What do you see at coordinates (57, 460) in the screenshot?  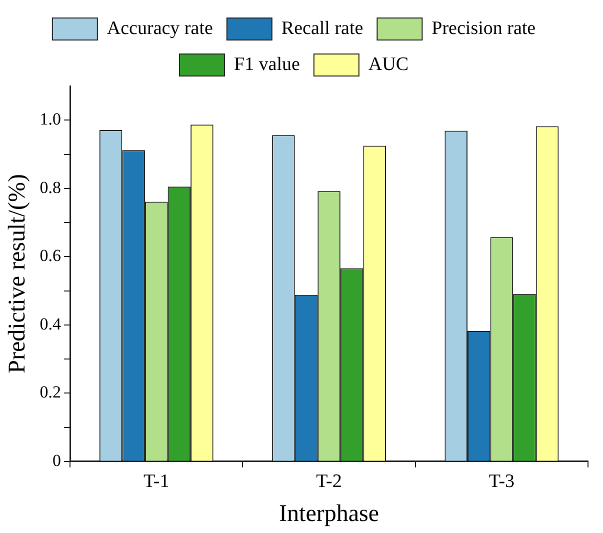 I see `y-tick-label: 0` at bounding box center [57, 460].